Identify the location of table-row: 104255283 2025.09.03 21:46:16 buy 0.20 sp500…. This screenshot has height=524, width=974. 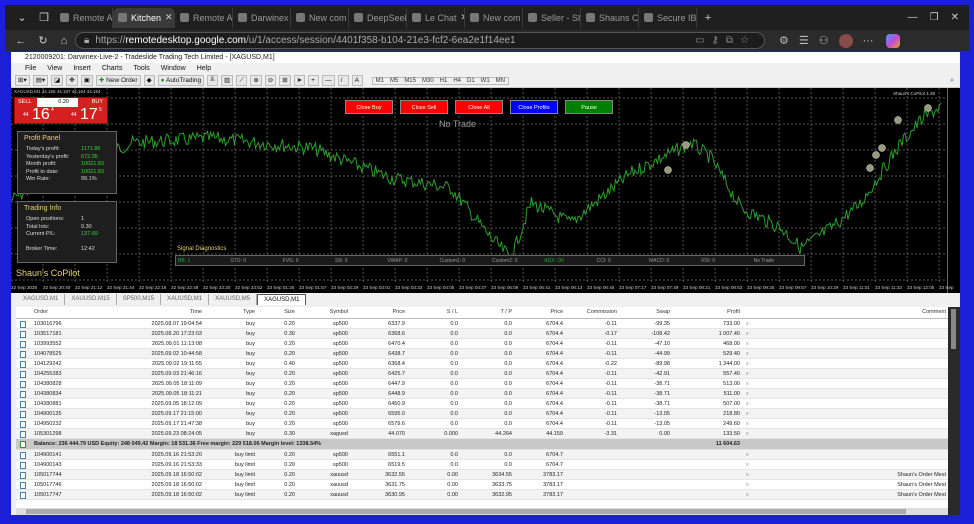
(482, 374).